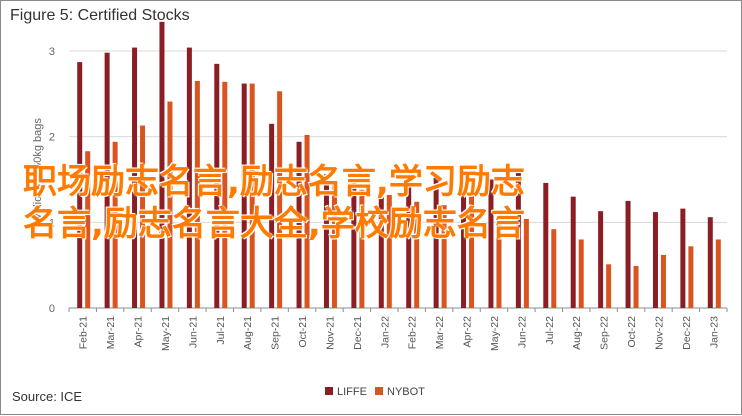 Image resolution: width=742 pixels, height=416 pixels. I want to click on x-tick-label: Jun-21, so click(193, 332).